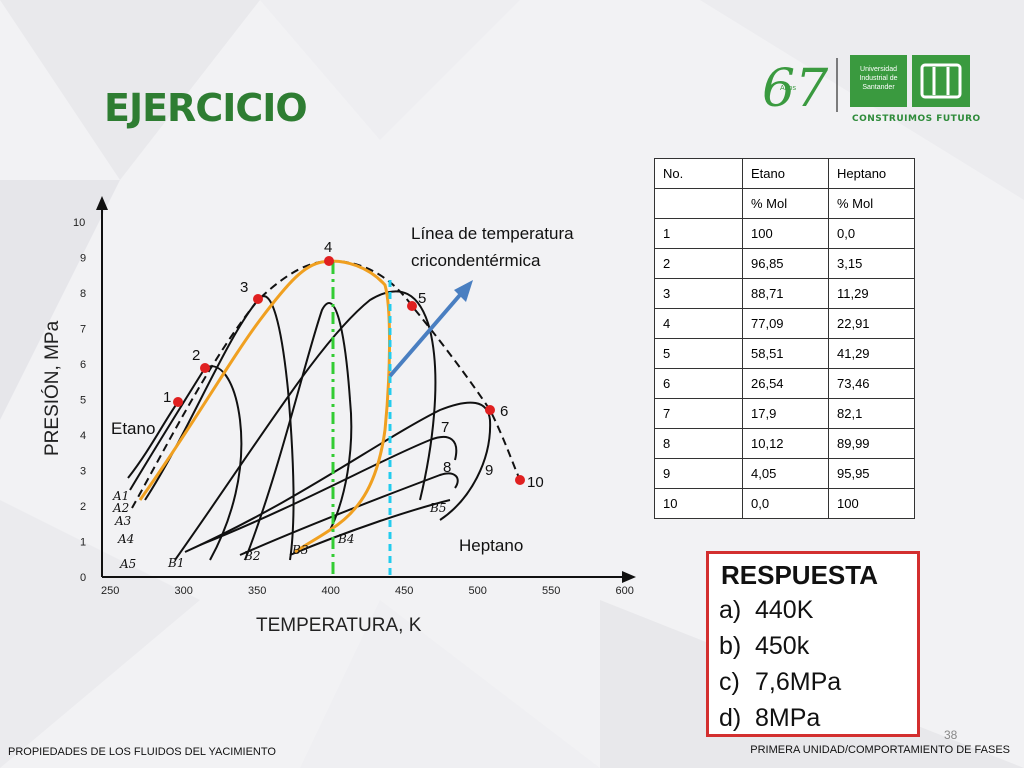  I want to click on respuesta-option: c) 7,6MPa, so click(780, 682).